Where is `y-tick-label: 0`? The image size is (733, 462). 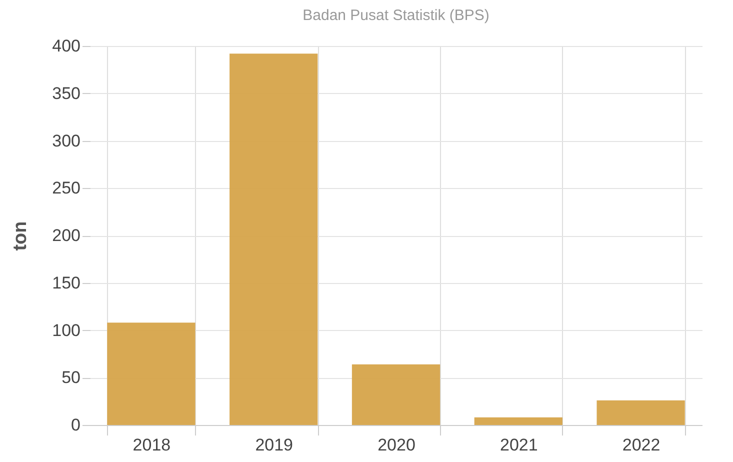 y-tick-label: 0 is located at coordinates (75, 425).